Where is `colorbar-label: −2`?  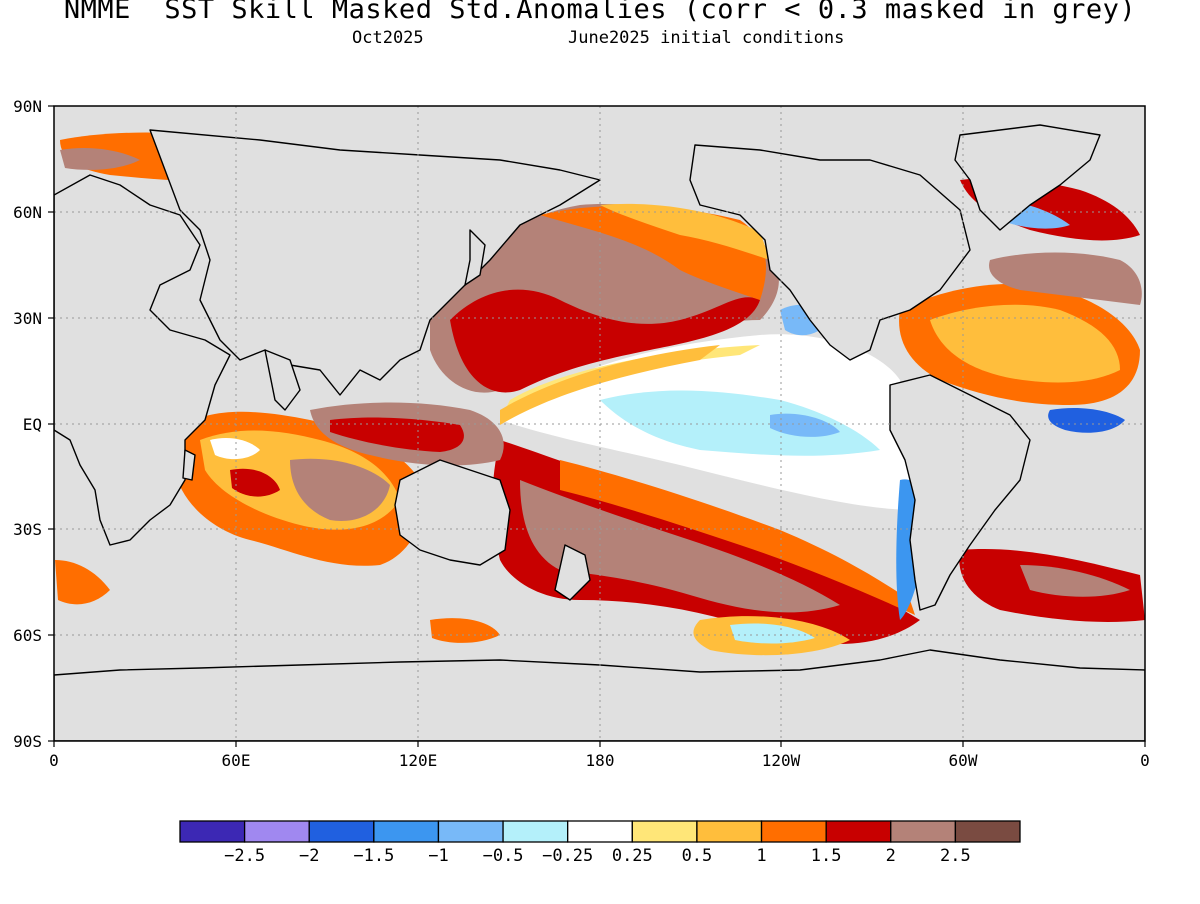 colorbar-label: −2 is located at coordinates (309, 856).